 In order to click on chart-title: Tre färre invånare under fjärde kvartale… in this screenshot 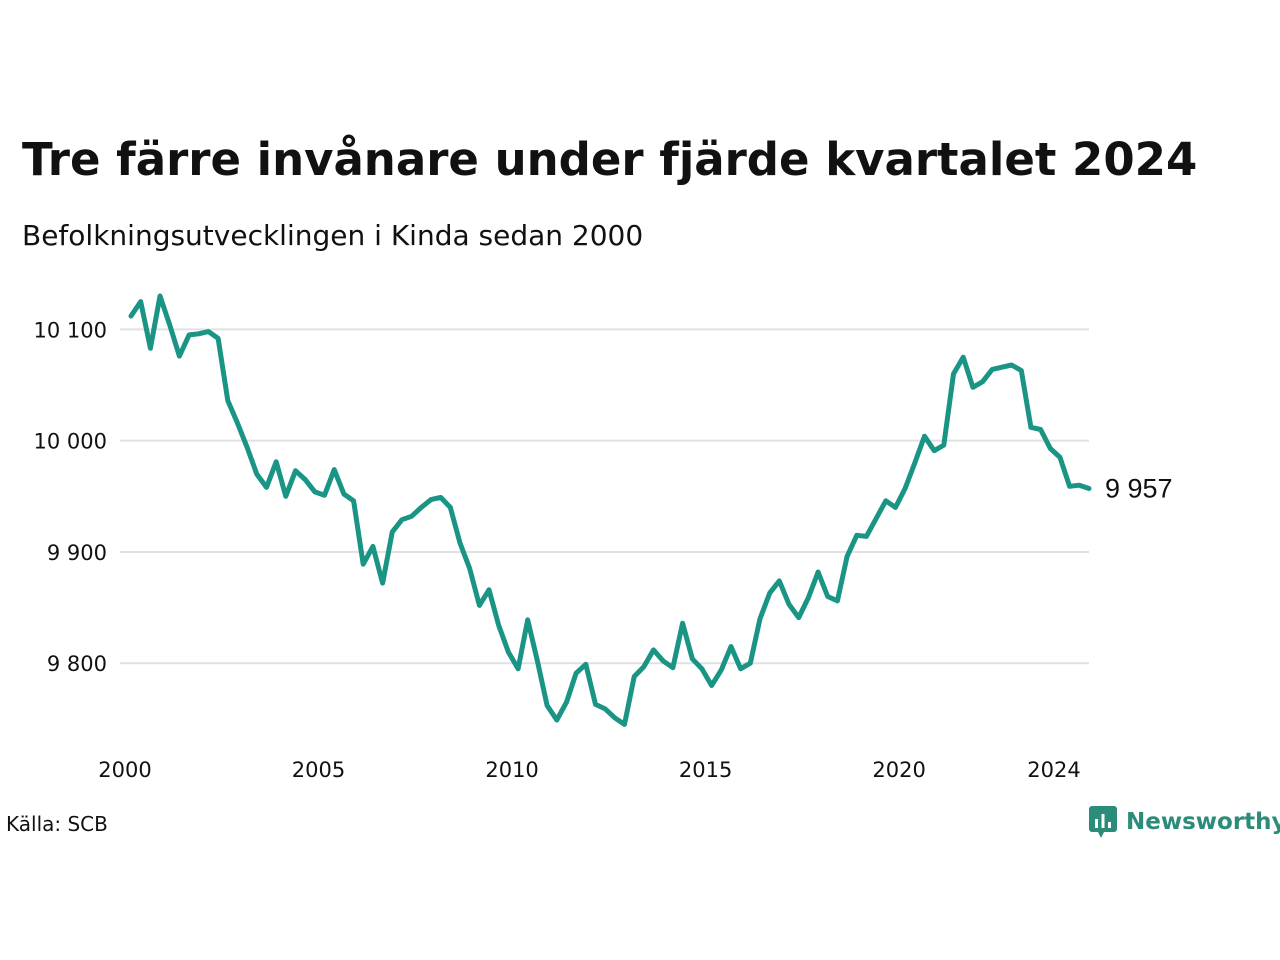, I will do `click(610, 159)`.